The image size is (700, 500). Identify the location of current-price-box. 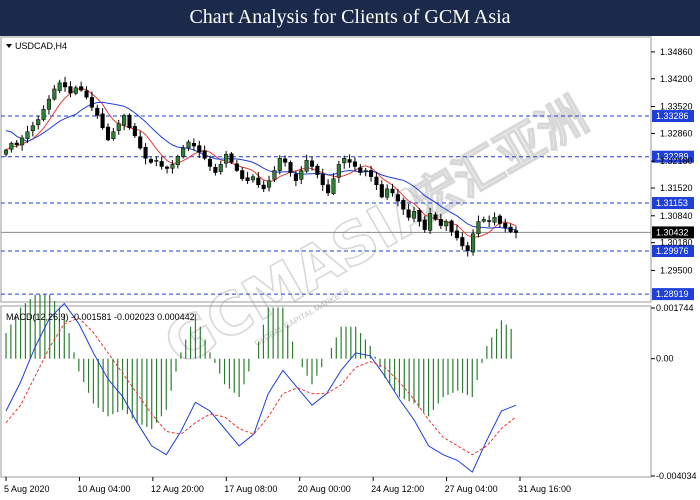
(673, 232).